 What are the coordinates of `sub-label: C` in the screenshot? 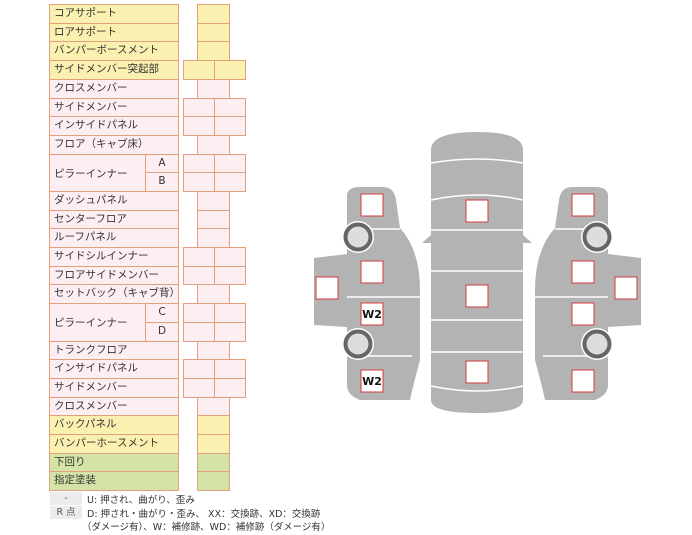 It's located at (162, 313).